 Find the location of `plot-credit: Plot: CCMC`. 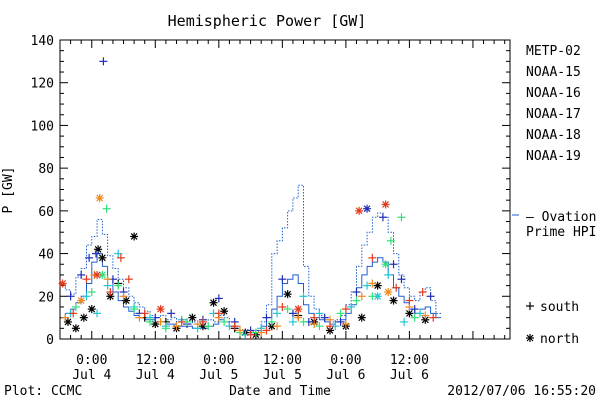

plot-credit: Plot: CCMC is located at coordinates (43, 391).